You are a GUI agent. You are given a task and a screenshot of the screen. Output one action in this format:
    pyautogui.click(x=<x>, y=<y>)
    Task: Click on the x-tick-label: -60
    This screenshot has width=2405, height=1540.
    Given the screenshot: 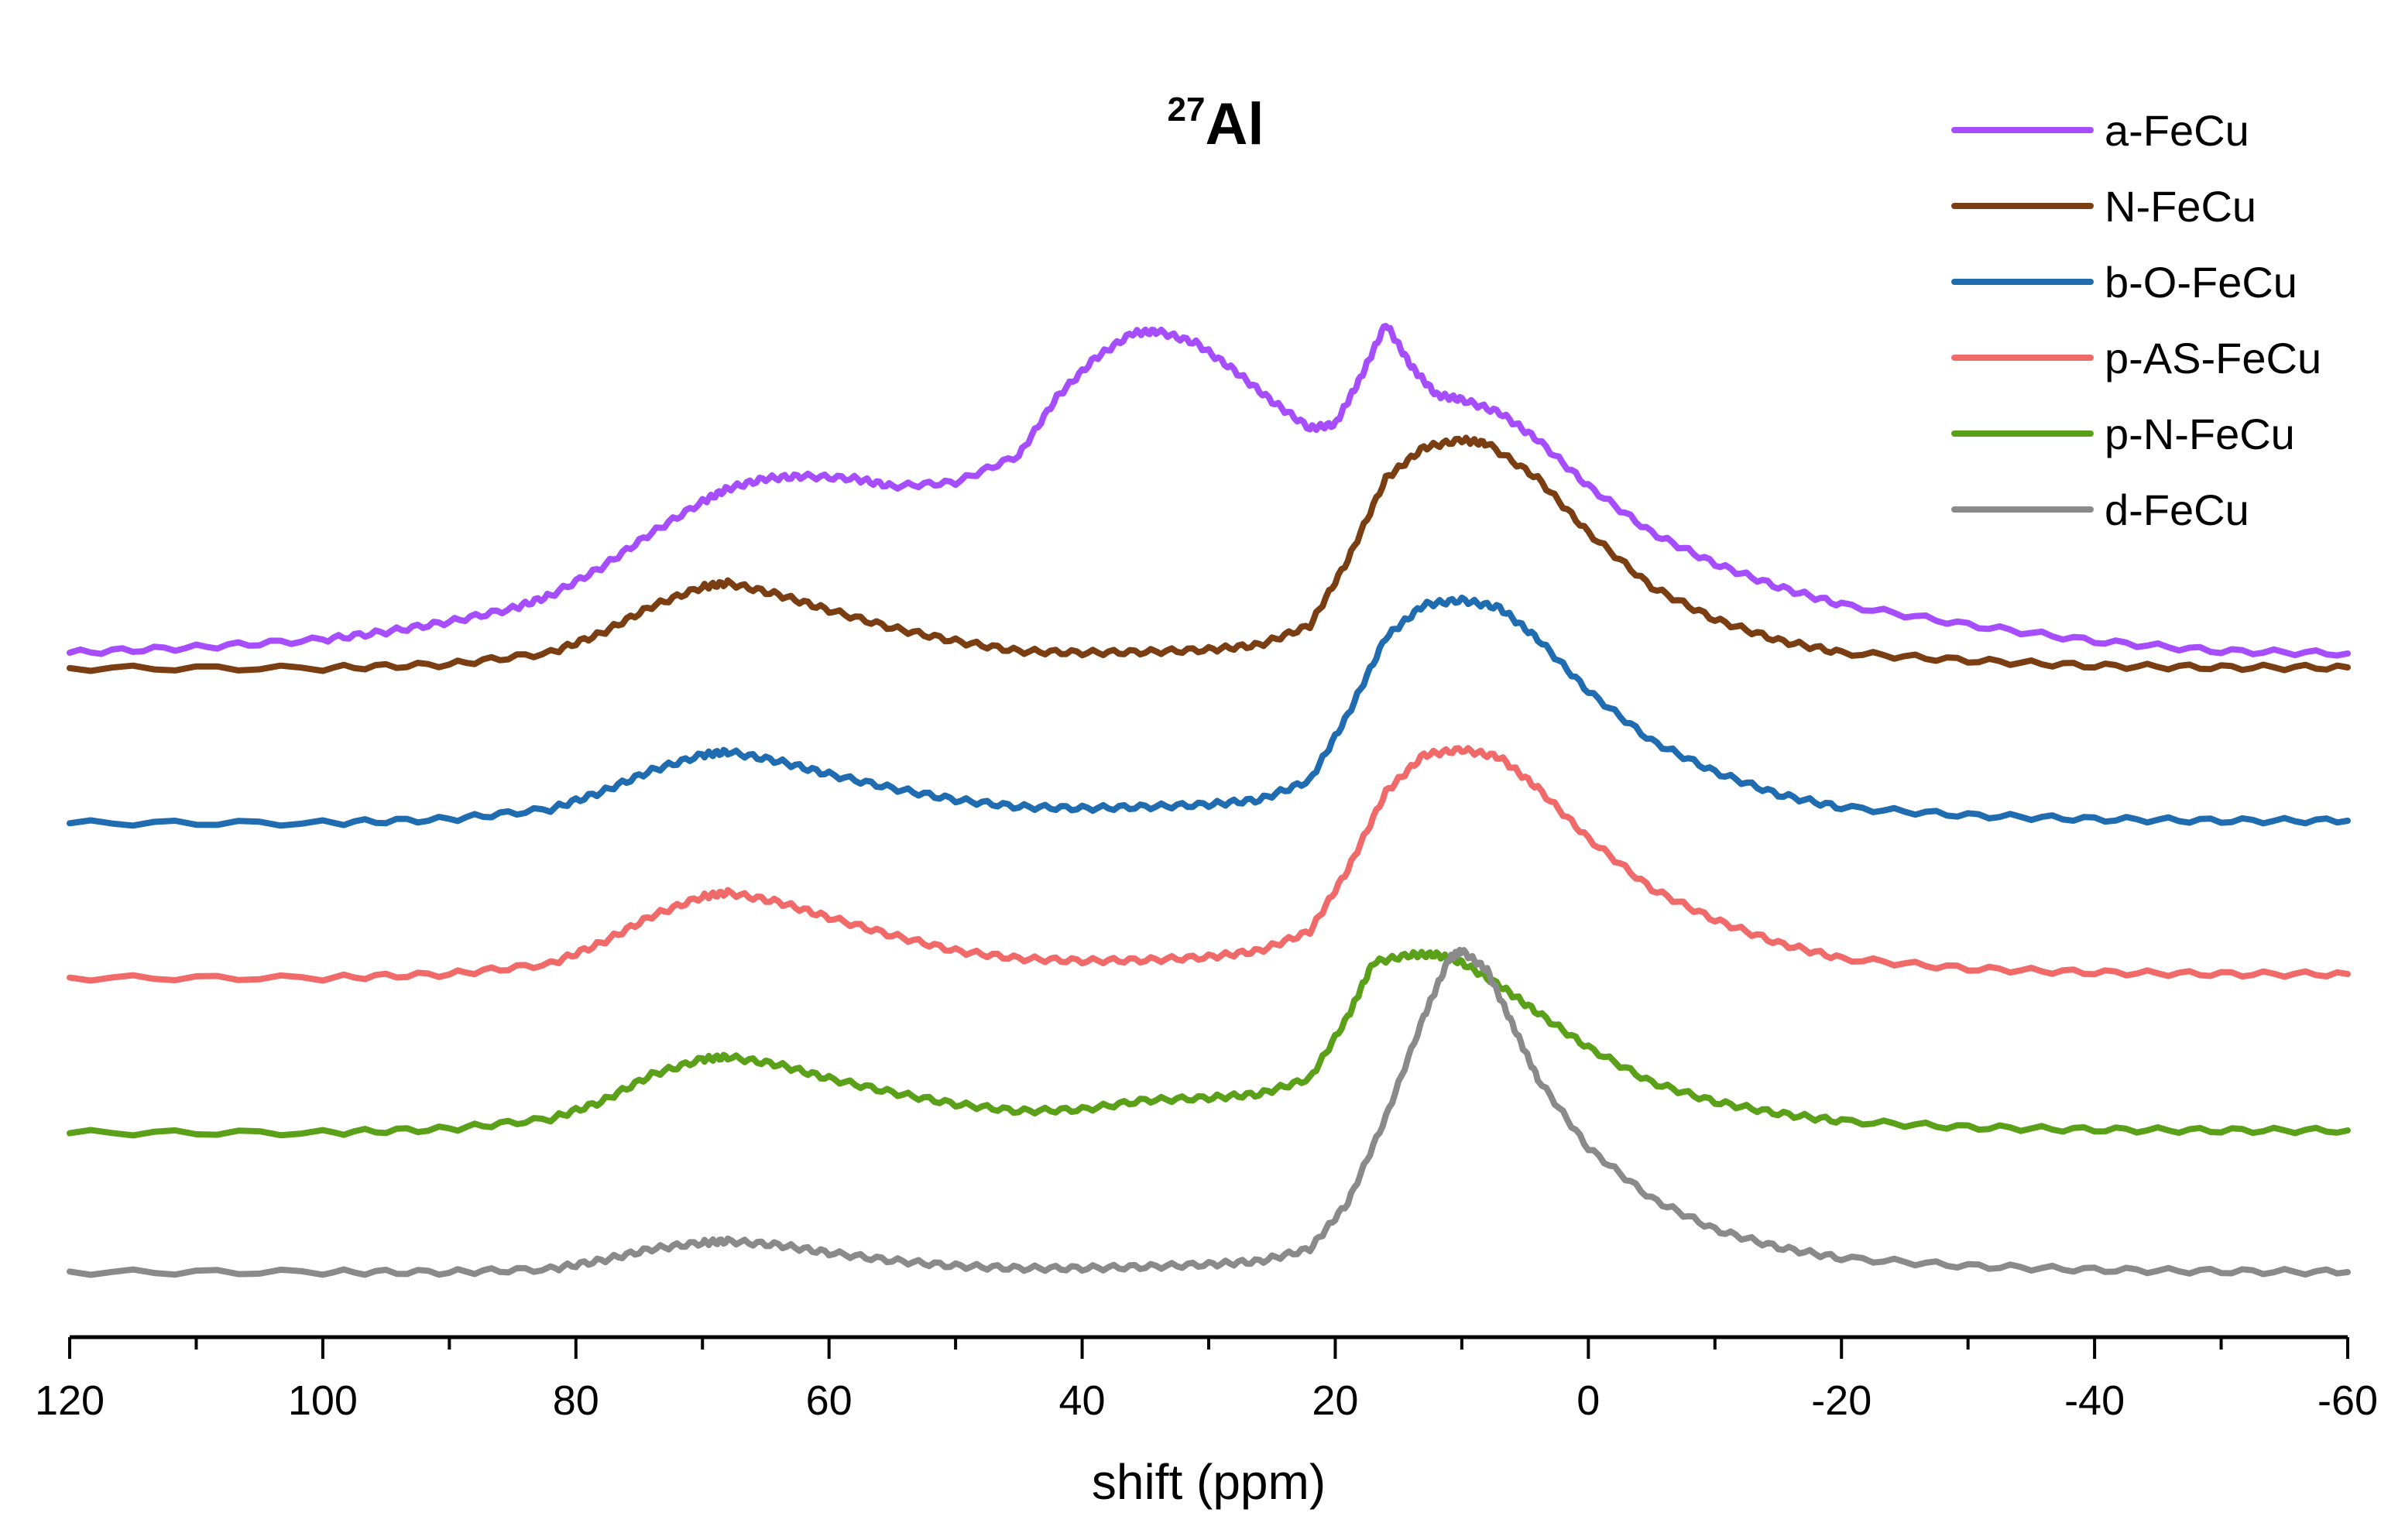 What is the action you would take?
    pyautogui.click(x=2348, y=1400)
    